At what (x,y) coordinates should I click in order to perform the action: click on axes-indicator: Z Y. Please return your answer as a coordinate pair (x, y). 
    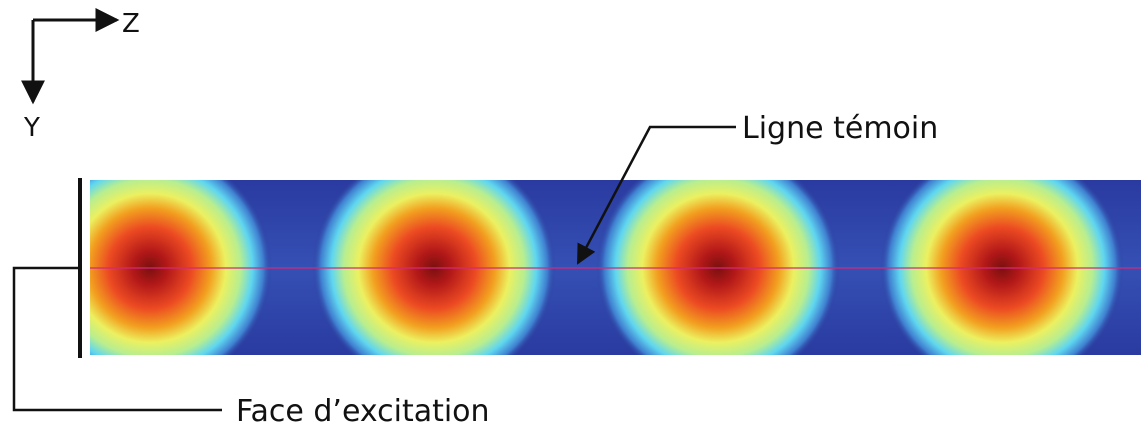
    Looking at the image, I should click on (80, 75).